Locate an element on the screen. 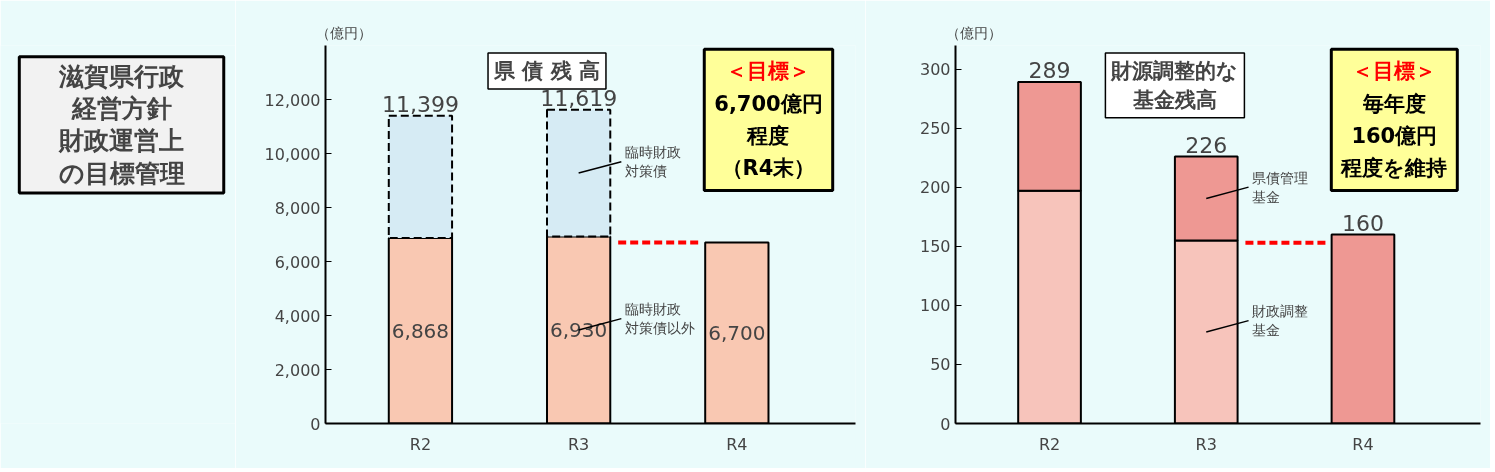 The width and height of the screenshot is (1495, 472). y-tick-label: 50 is located at coordinates (940, 365).